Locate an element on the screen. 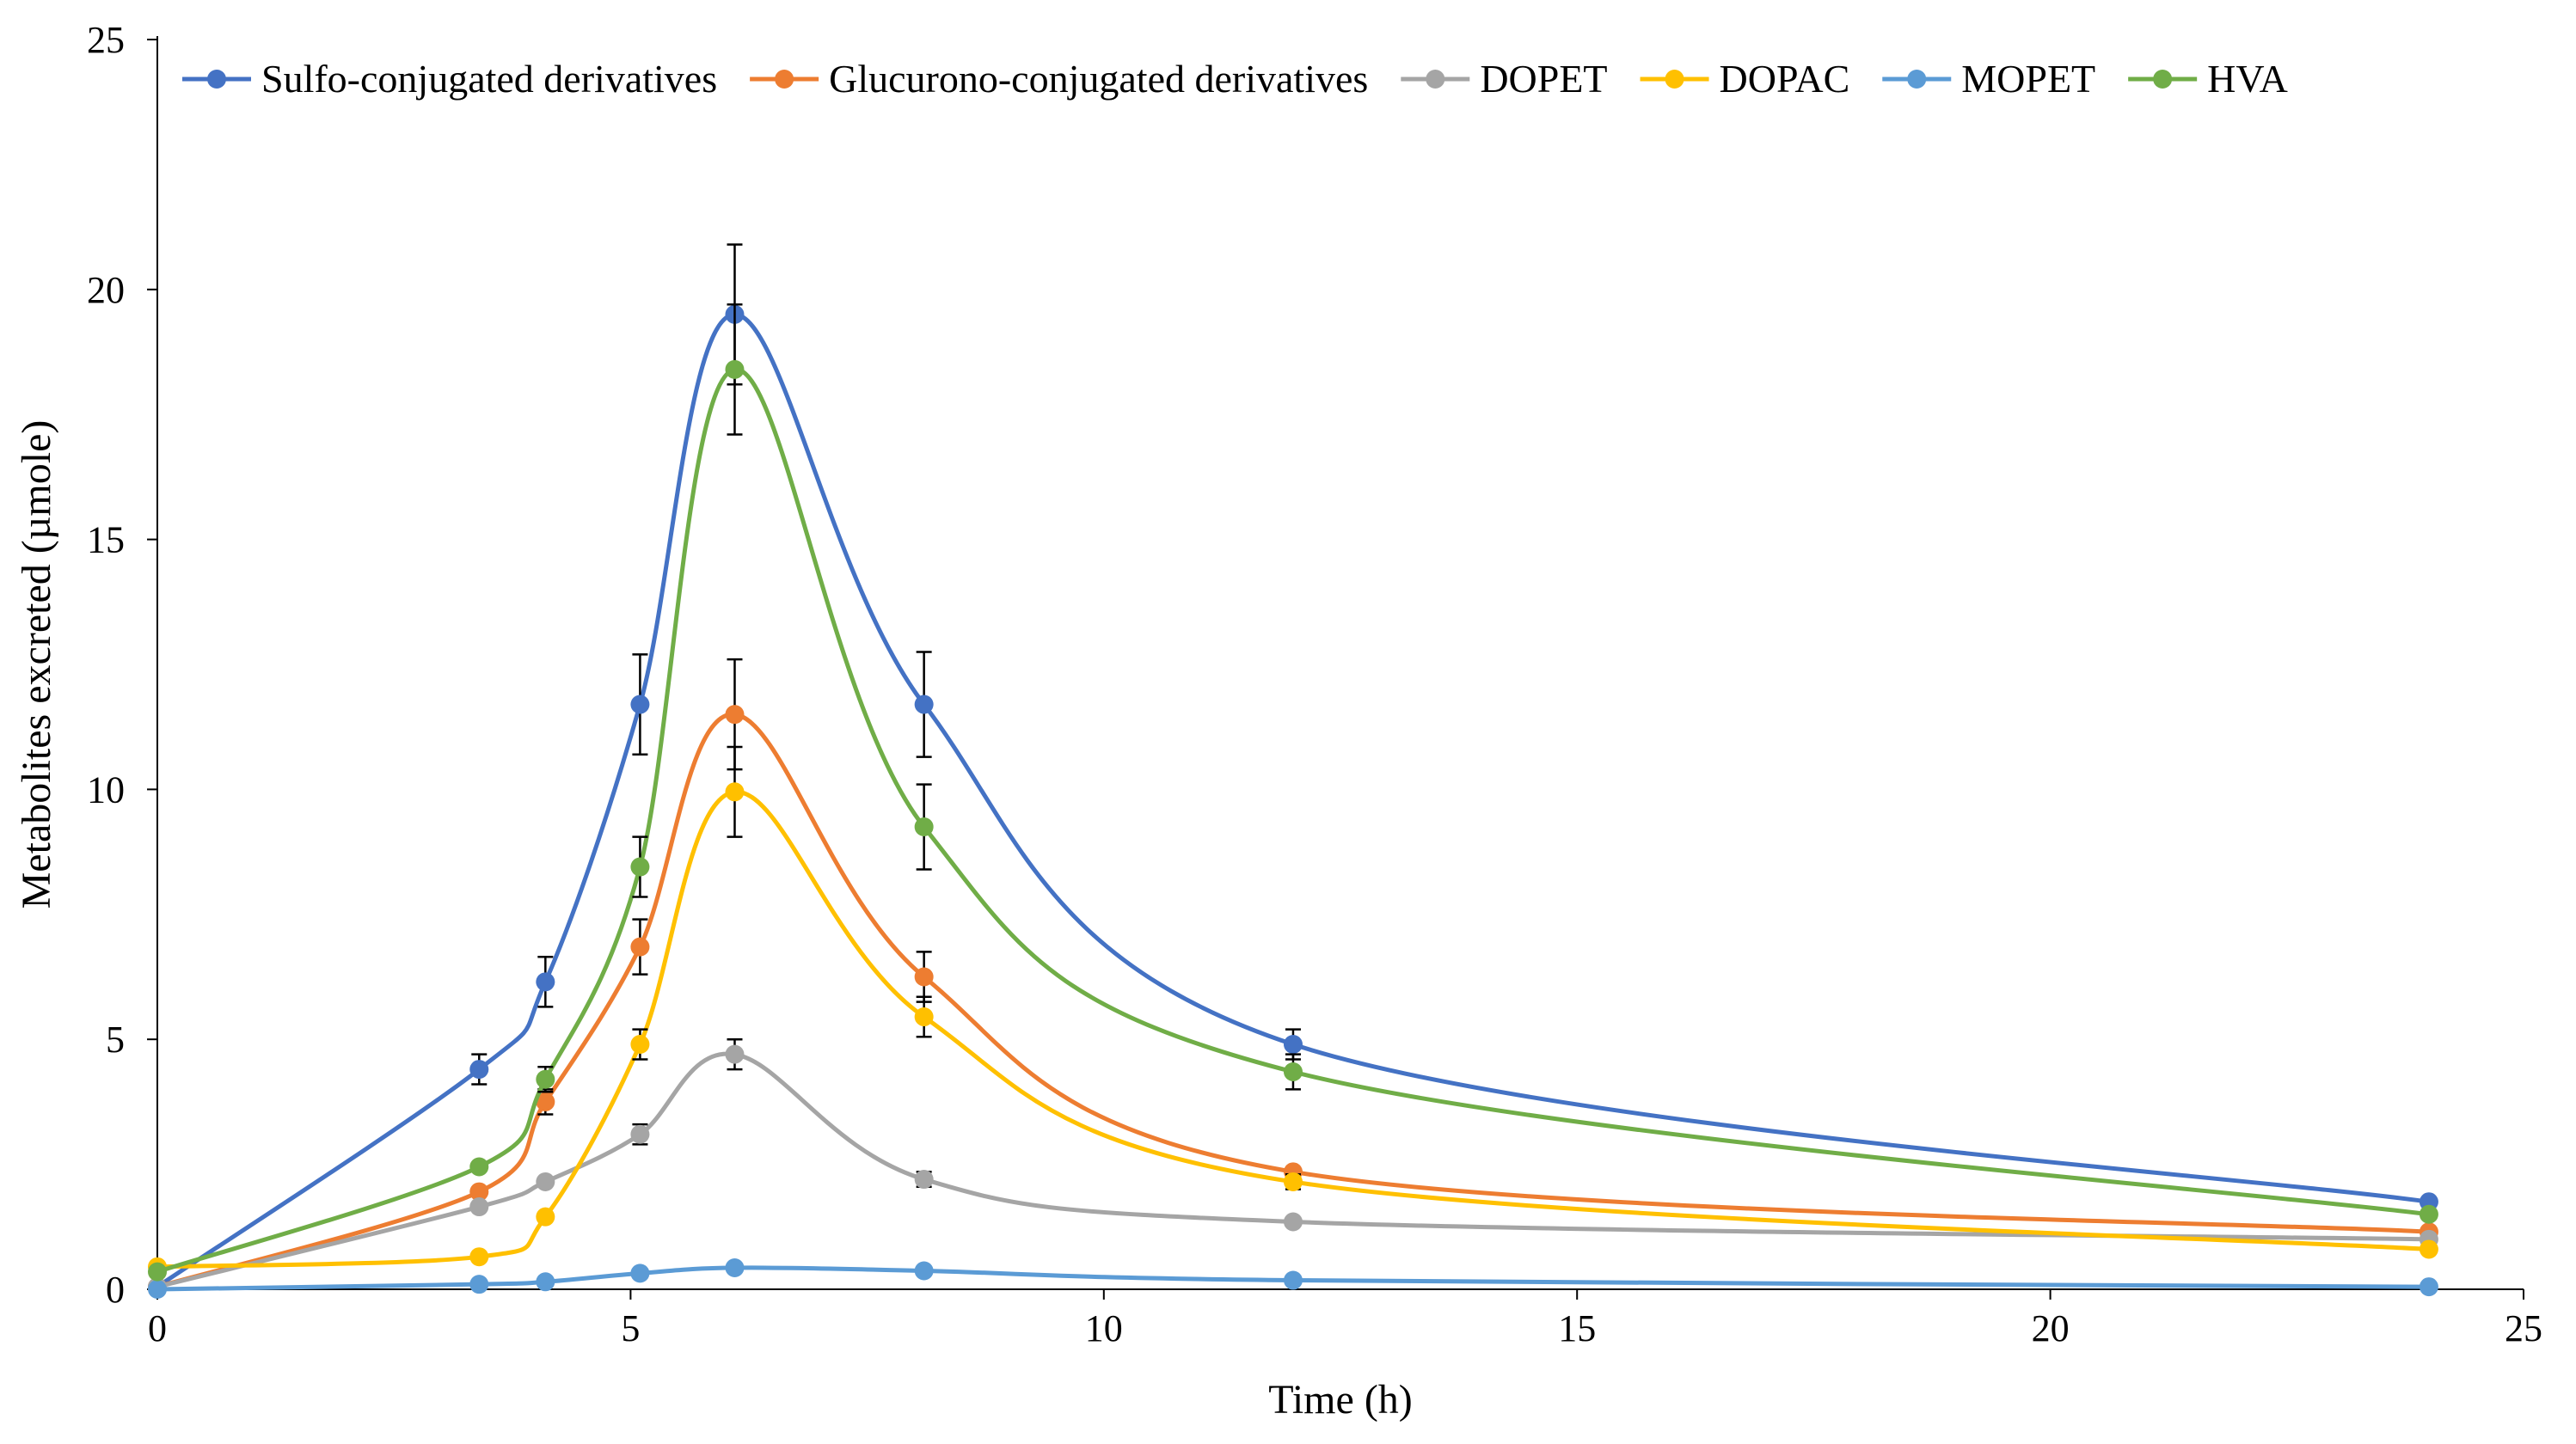  legend-label: HVA is located at coordinates (2247, 79).